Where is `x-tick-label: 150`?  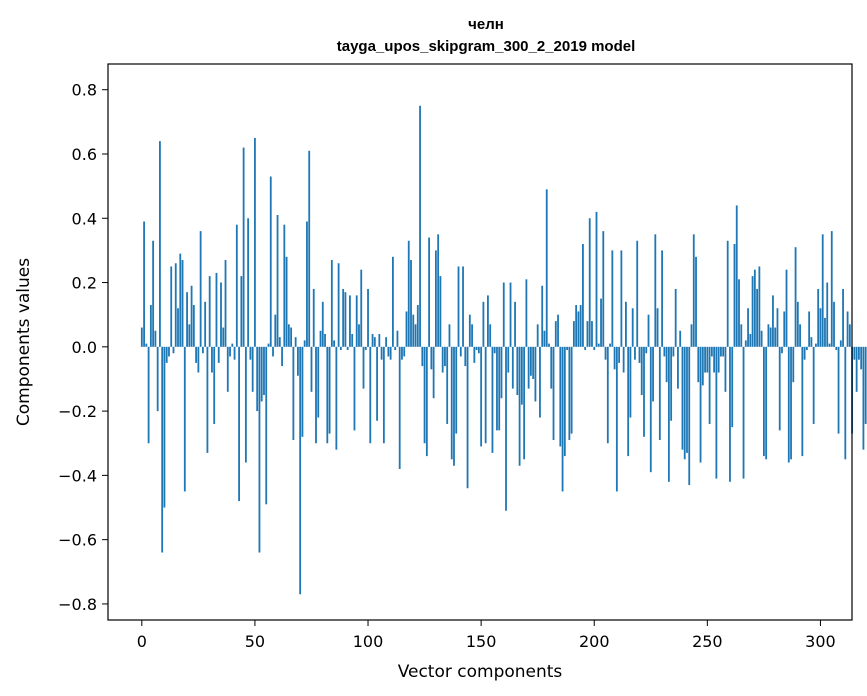 x-tick-label: 150 is located at coordinates (481, 641).